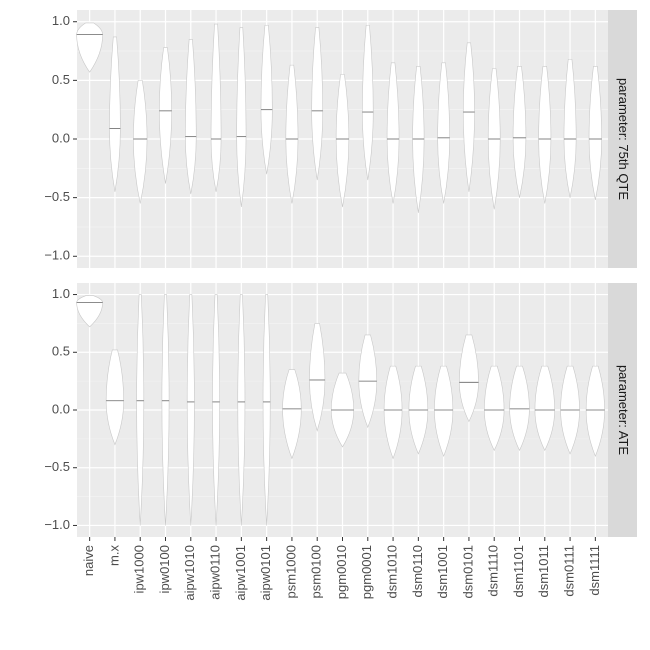 The width and height of the screenshot is (650, 650). Describe the element at coordinates (189, 573) in the screenshot. I see `x-tick-label: aipw1010` at that location.